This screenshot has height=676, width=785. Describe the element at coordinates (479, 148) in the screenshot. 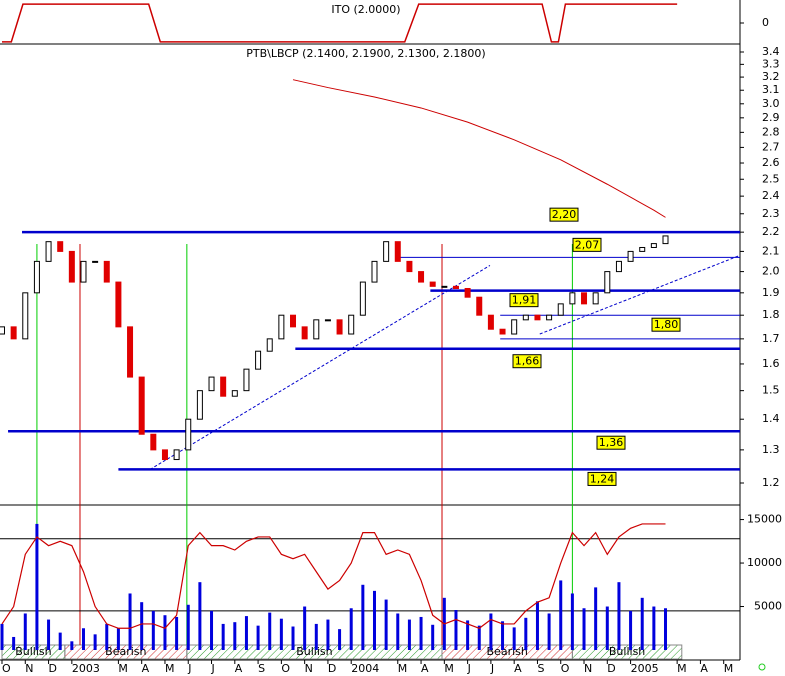

I see `moving-average` at that location.